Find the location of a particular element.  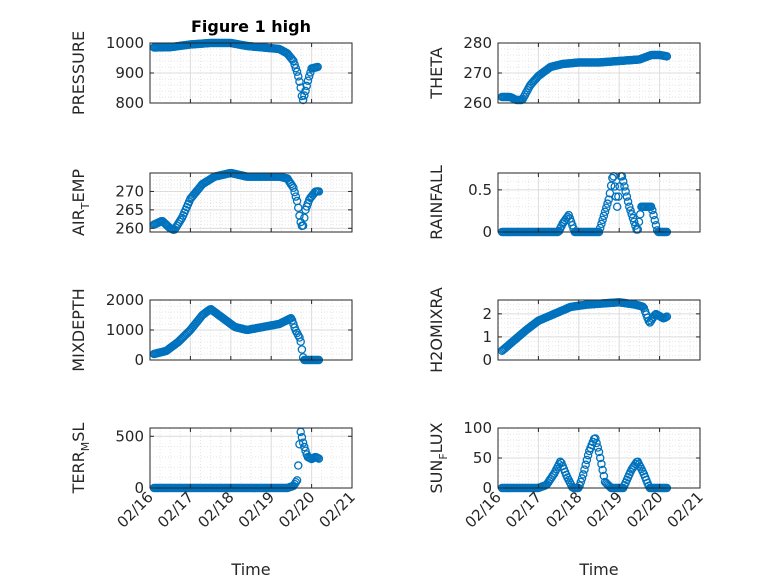

y-tick-label: 2 is located at coordinates (487, 314).